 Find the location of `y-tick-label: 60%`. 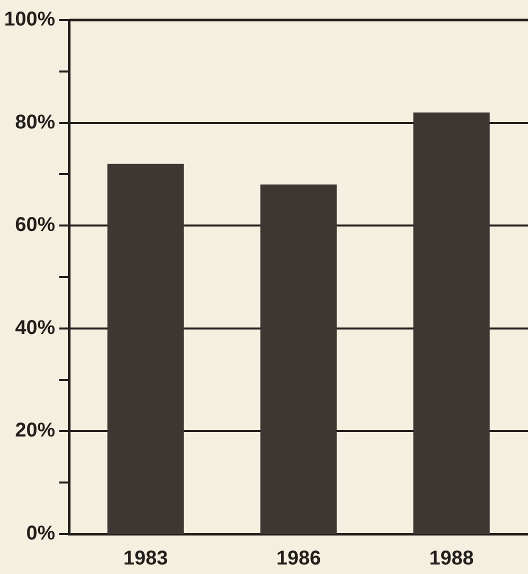

y-tick-label: 60% is located at coordinates (35, 225).